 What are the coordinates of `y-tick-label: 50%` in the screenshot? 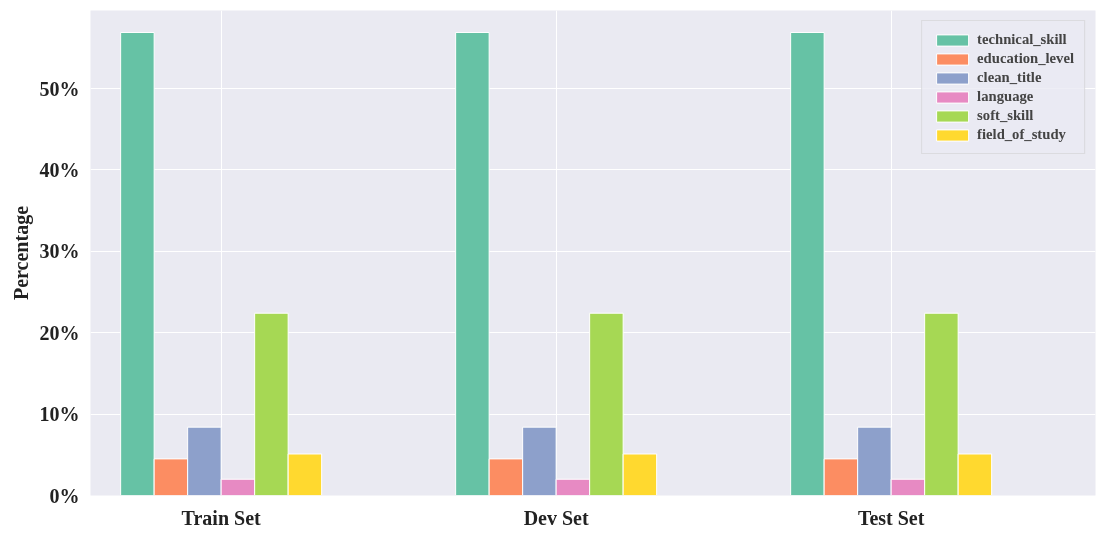 It's located at (59, 88).